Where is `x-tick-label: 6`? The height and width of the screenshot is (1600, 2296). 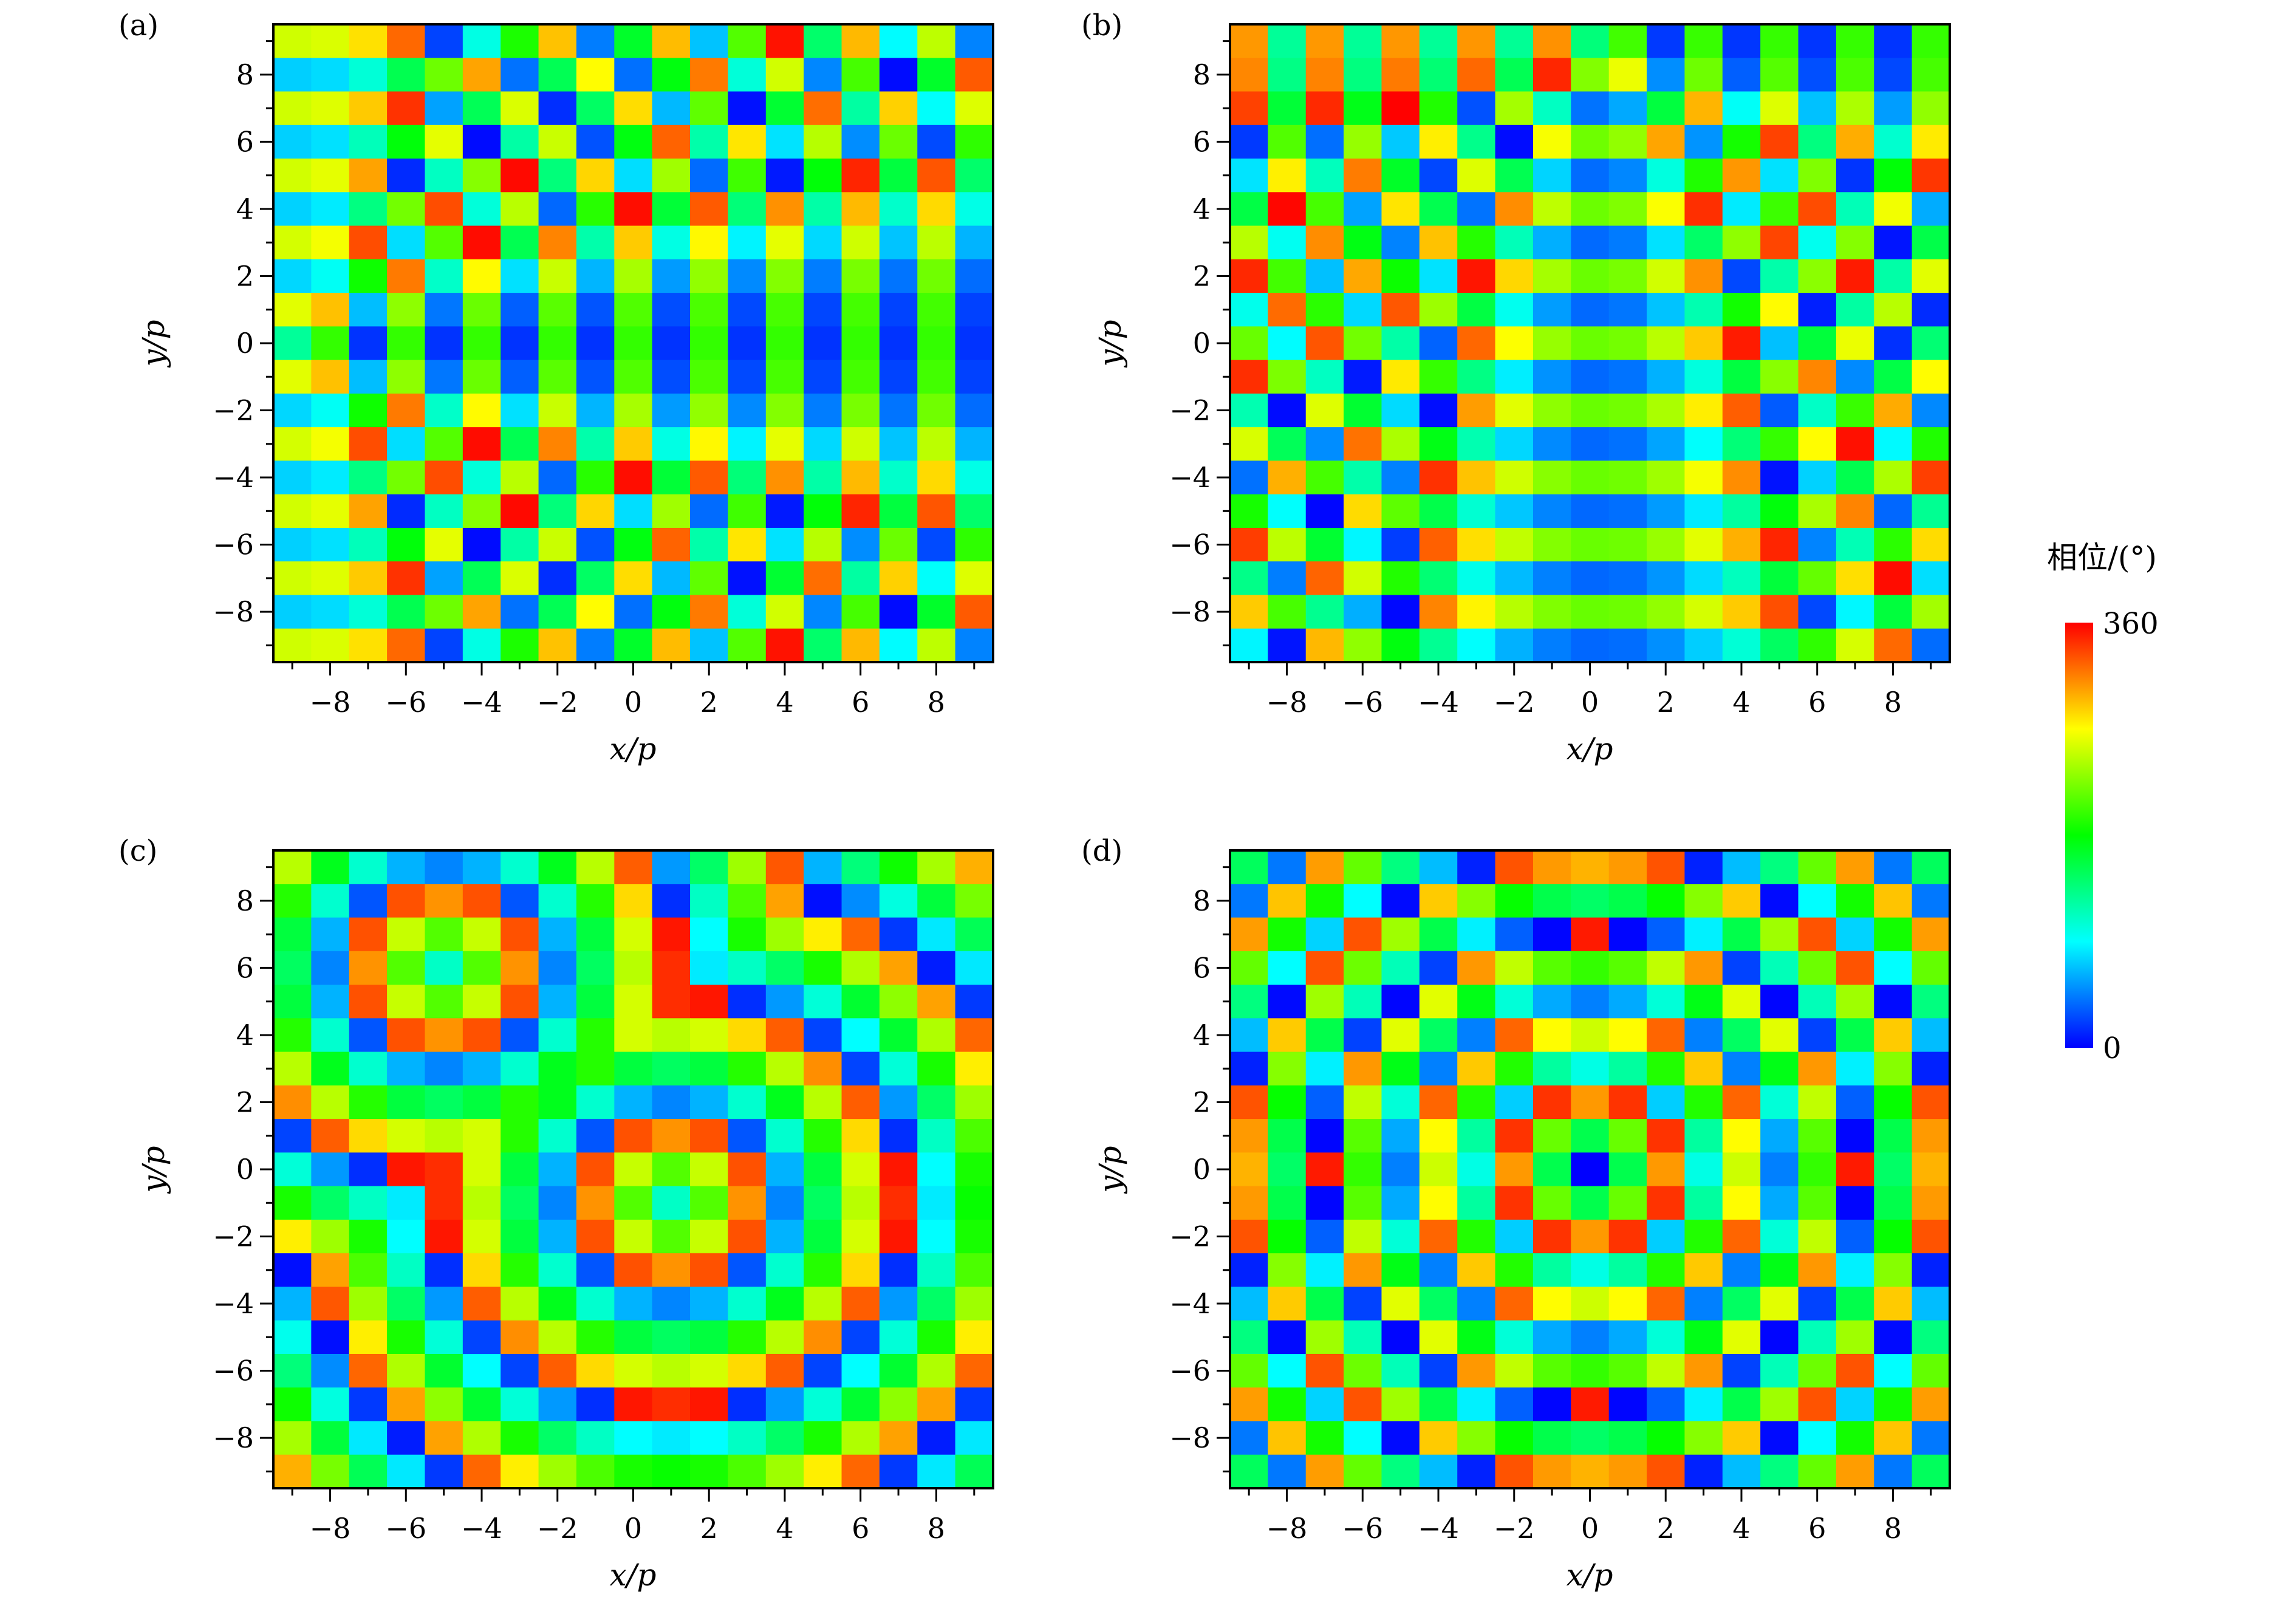 x-tick-label: 6 is located at coordinates (860, 702).